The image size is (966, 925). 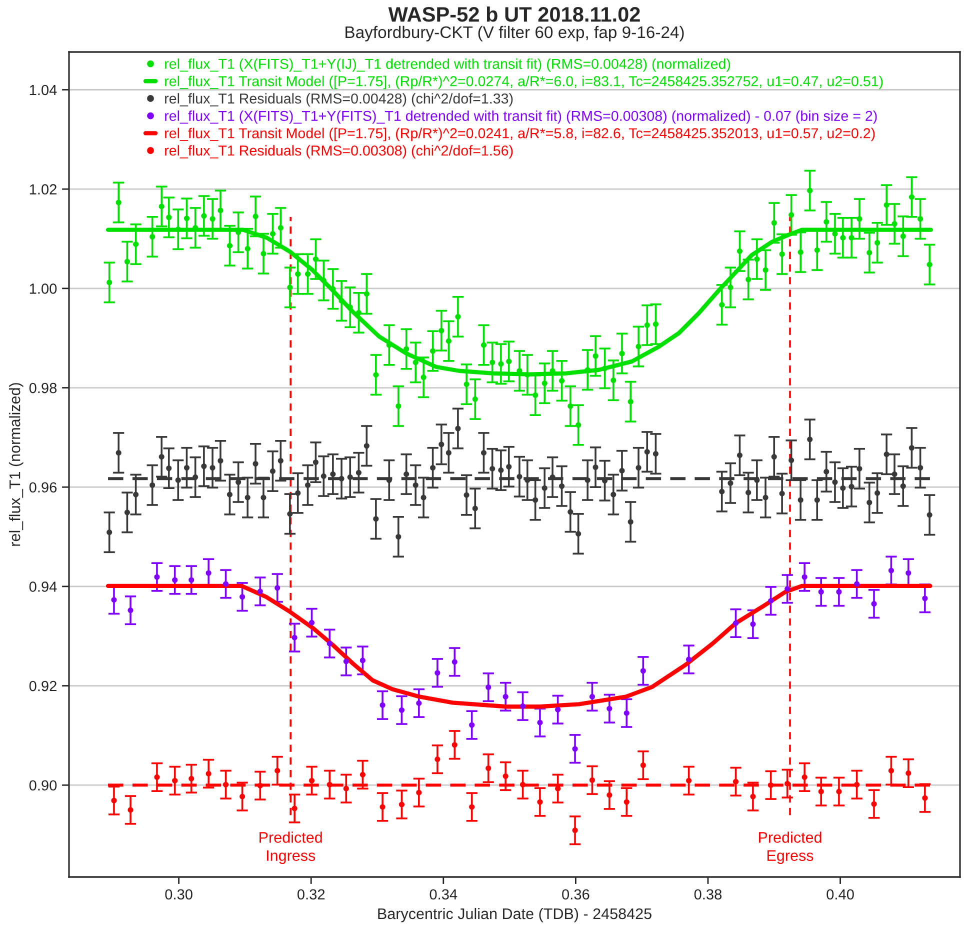 I want to click on ref-line-label: Predicted Ingress, so click(x=291, y=848).